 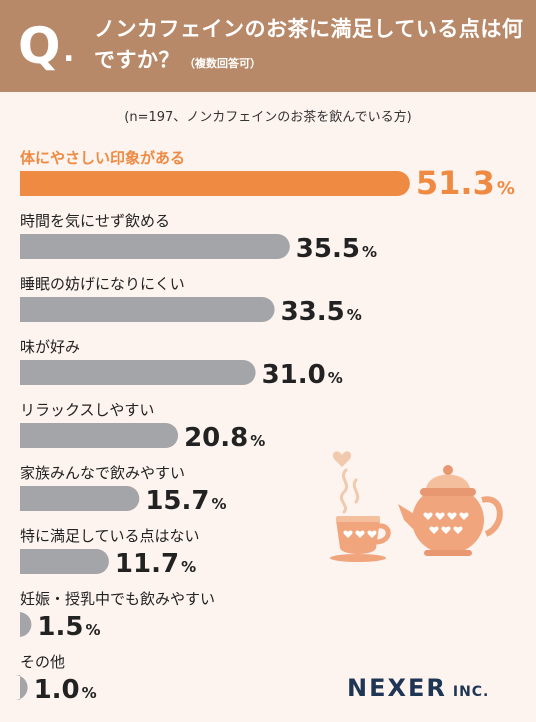 What do you see at coordinates (416, 506) in the screenshot?
I see `teapot-illustration` at bounding box center [416, 506].